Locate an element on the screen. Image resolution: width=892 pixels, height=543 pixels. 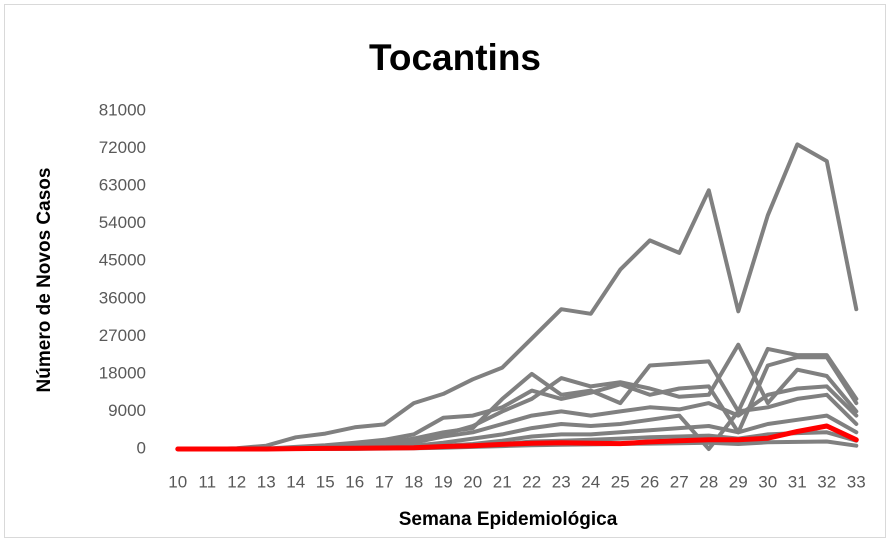
y-tick-label: 36000 is located at coordinates (122, 297).